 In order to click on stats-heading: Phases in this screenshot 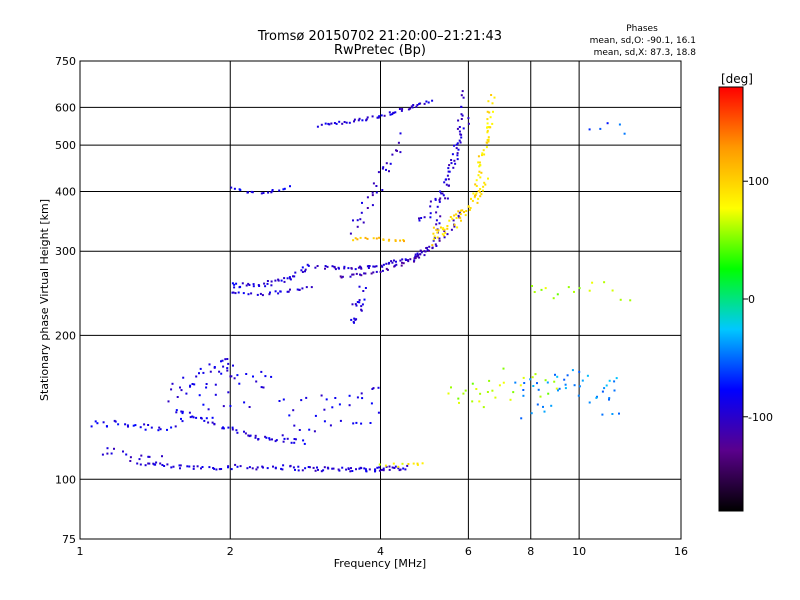, I will do `click(642, 29)`.